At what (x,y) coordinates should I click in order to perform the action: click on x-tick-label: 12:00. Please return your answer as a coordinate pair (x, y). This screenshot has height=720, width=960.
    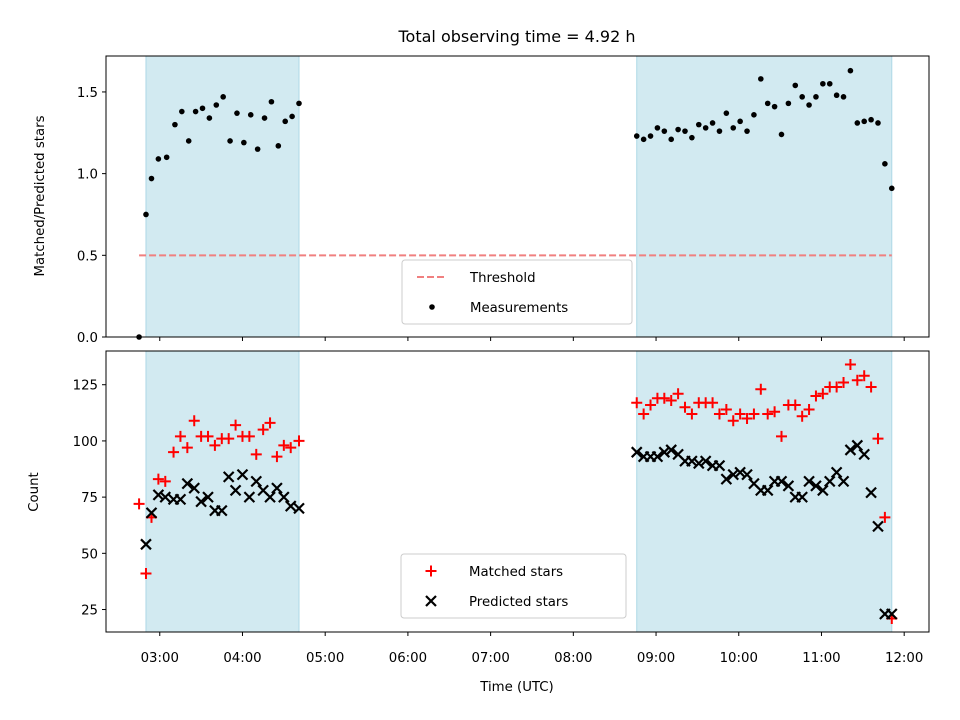
    Looking at the image, I should click on (904, 658).